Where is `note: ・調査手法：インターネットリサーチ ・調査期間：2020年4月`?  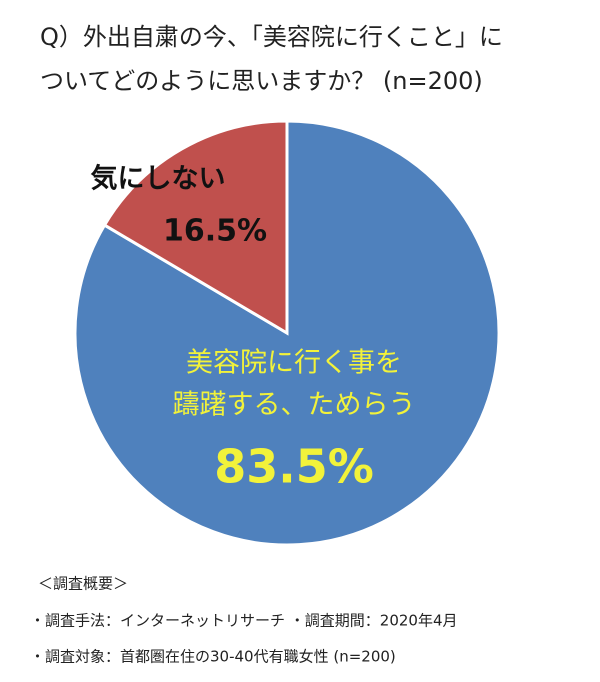 note: ・調査手法：インターネットリサーチ ・調査期間：2020年4月 is located at coordinates (244, 621).